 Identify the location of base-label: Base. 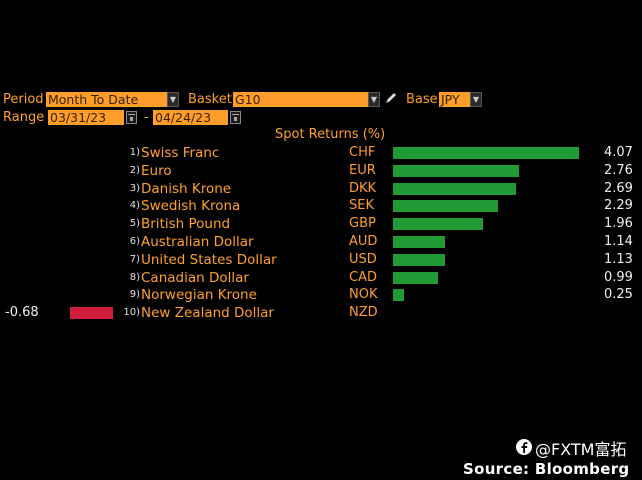
(422, 99).